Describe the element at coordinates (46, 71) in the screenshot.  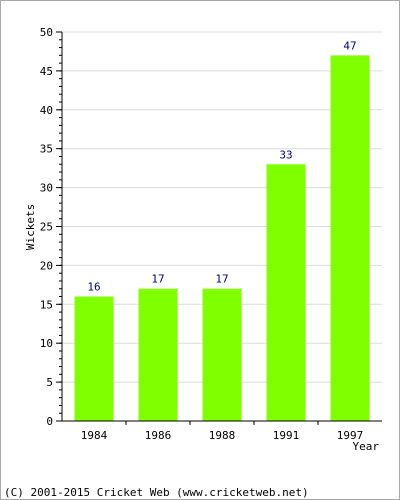
I see `y-tick-label: 45` at that location.